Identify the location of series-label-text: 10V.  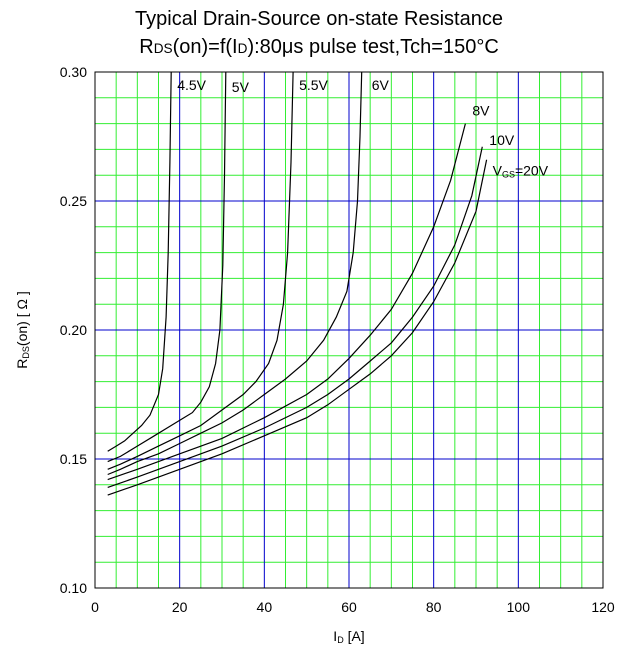
(502, 140).